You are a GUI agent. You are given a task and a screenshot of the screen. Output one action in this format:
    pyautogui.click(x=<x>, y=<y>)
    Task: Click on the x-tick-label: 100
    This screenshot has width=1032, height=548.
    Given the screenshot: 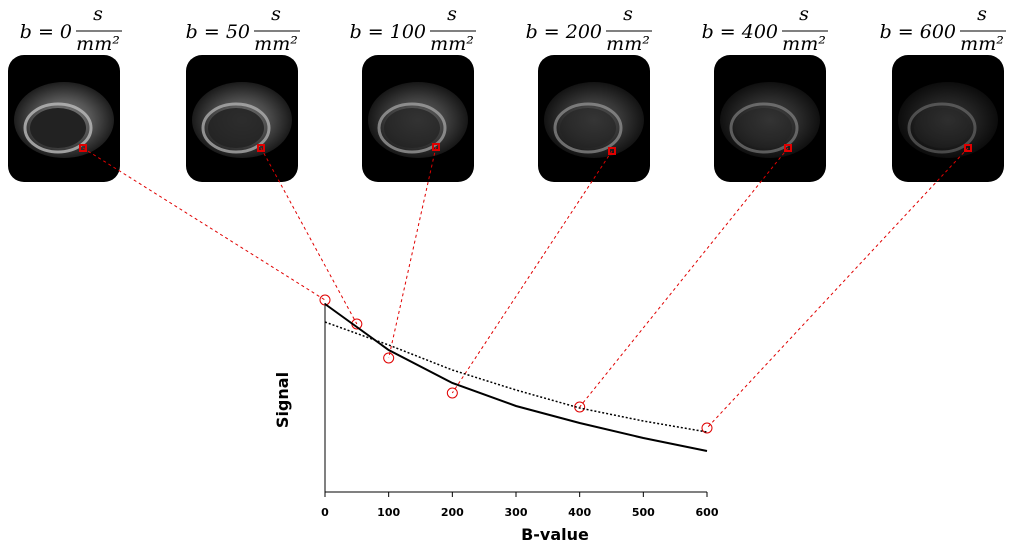 What is the action you would take?
    pyautogui.click(x=388, y=512)
    